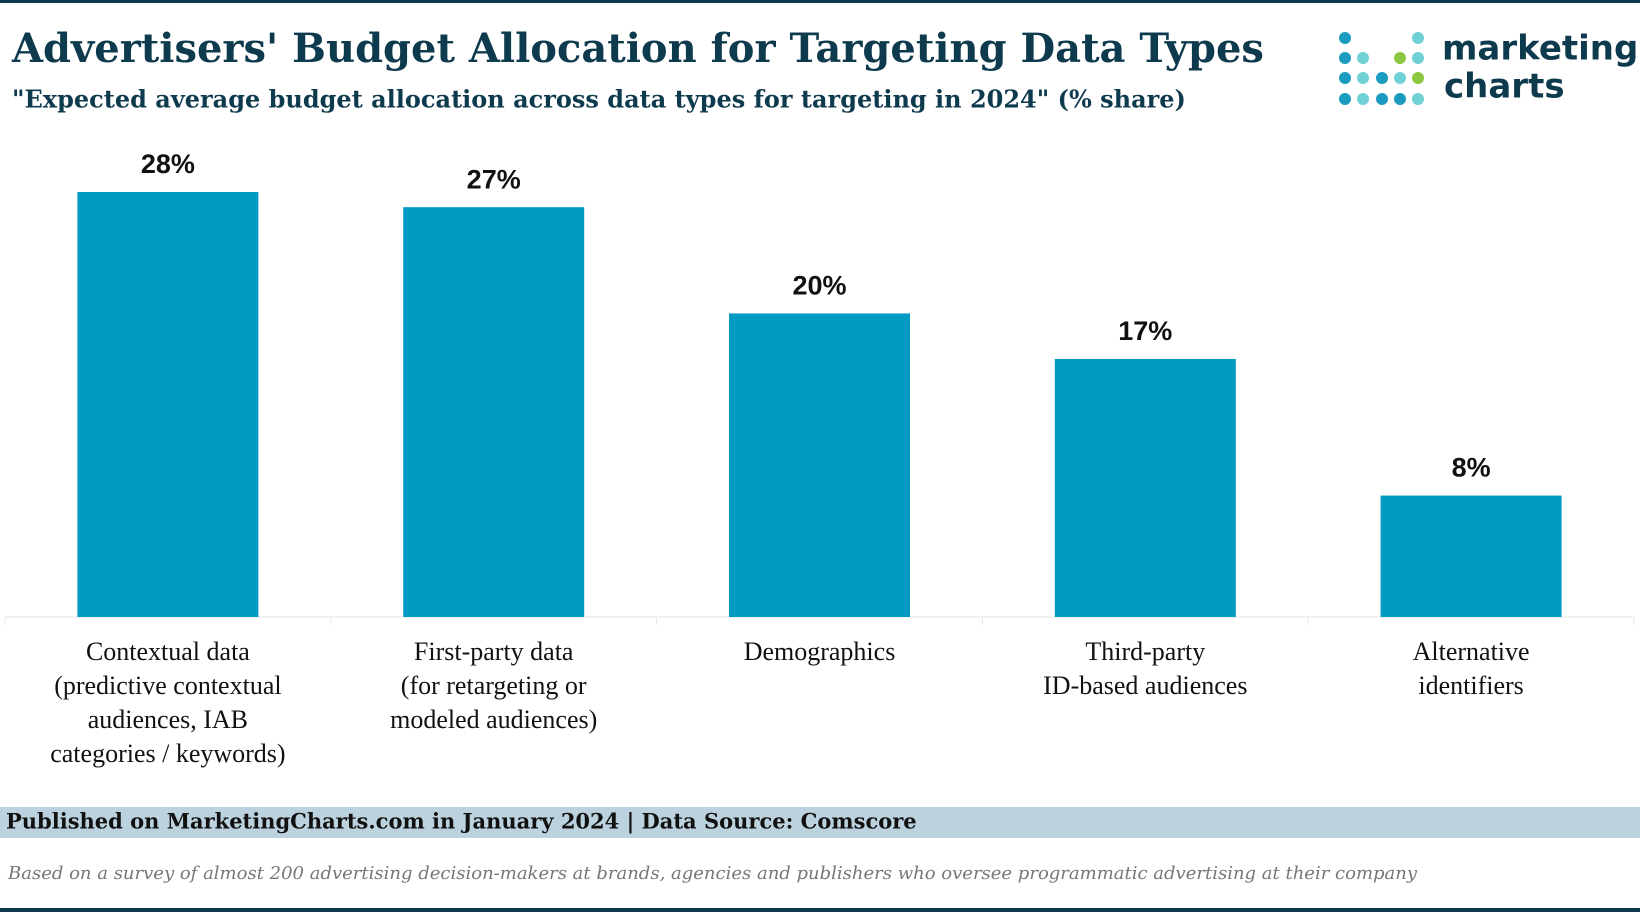  I want to click on x-tick-label: (predictive contextual, so click(167, 685).